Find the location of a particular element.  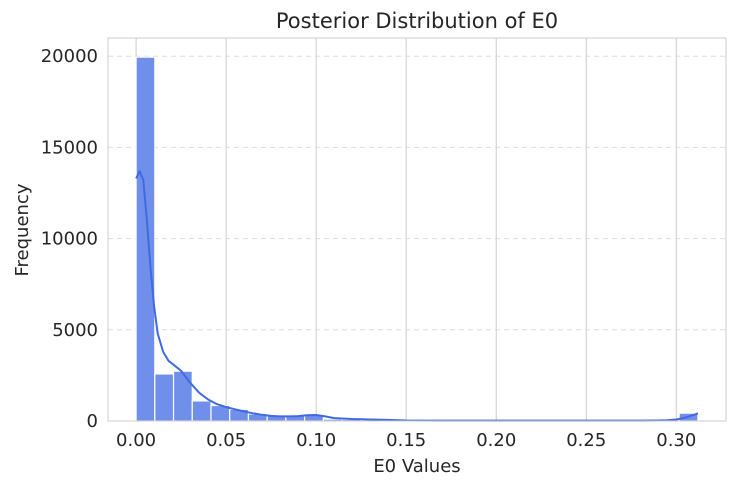

y-tick-label: 0 is located at coordinates (92, 421).